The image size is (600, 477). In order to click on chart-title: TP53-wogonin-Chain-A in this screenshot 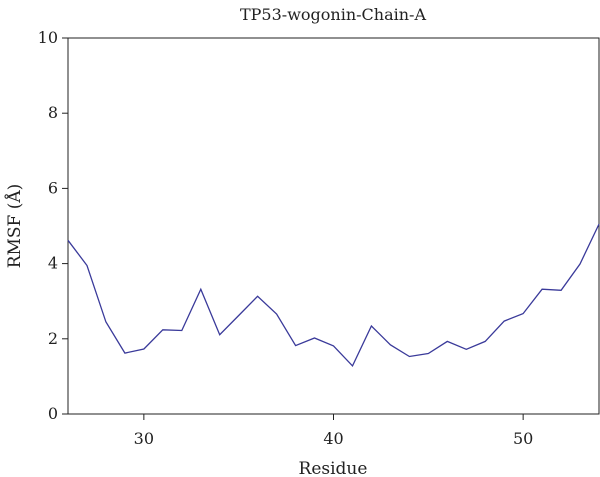, I will do `click(333, 14)`.